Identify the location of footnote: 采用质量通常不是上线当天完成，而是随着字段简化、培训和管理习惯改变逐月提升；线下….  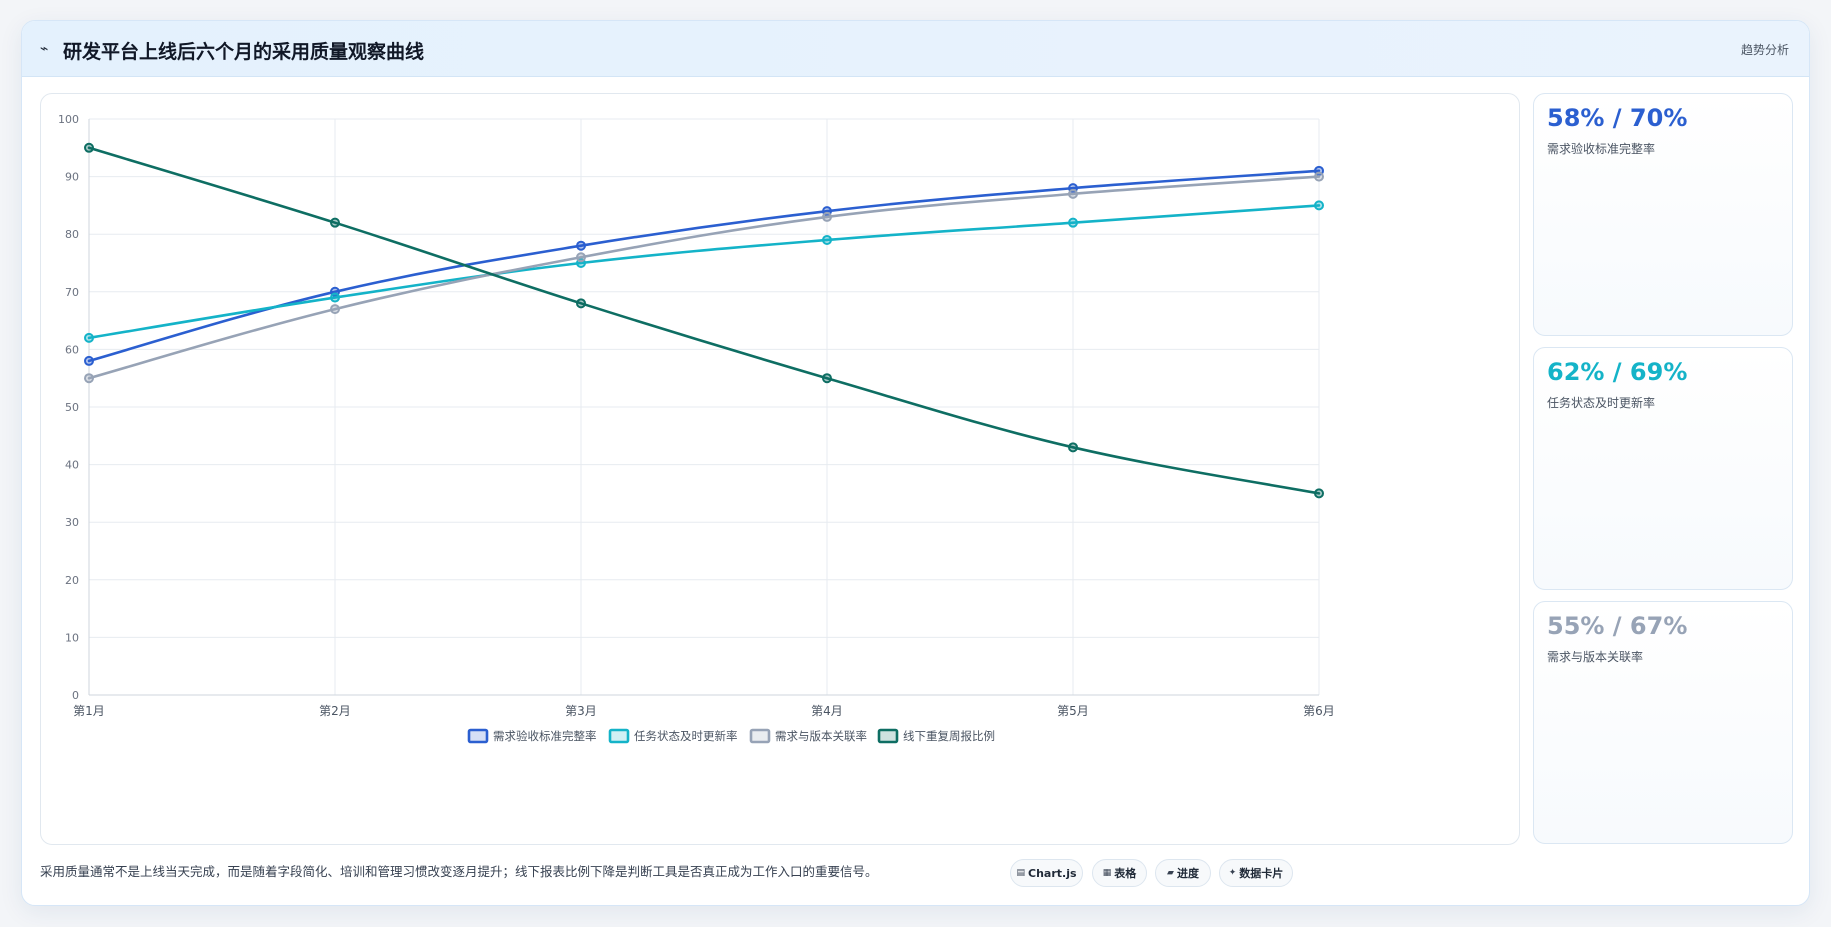
(459, 871).